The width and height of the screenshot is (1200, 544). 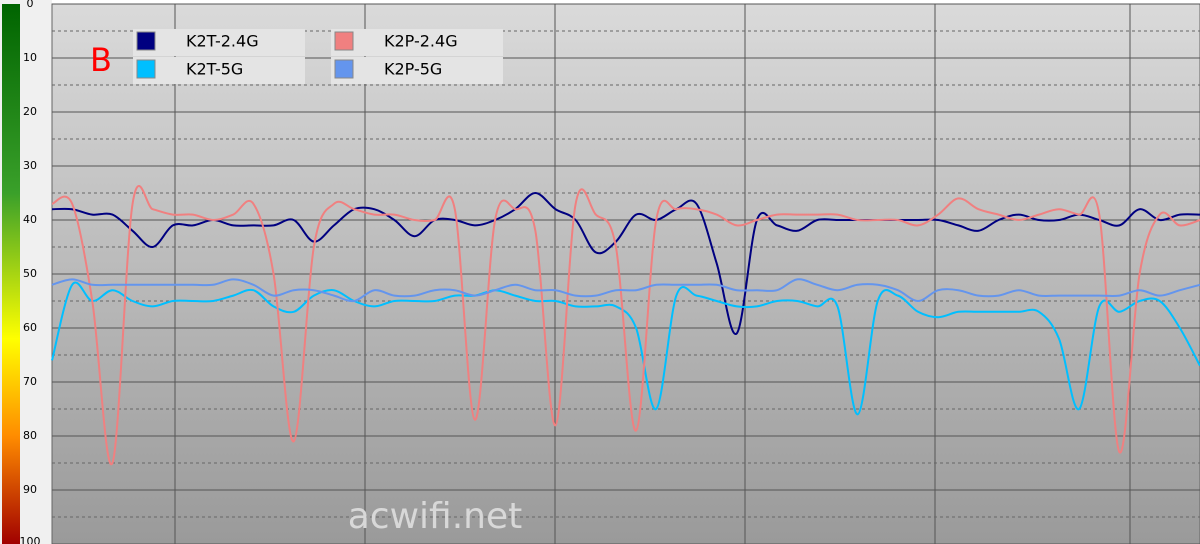 What do you see at coordinates (30, 489) in the screenshot?
I see `y-tick-label: 90` at bounding box center [30, 489].